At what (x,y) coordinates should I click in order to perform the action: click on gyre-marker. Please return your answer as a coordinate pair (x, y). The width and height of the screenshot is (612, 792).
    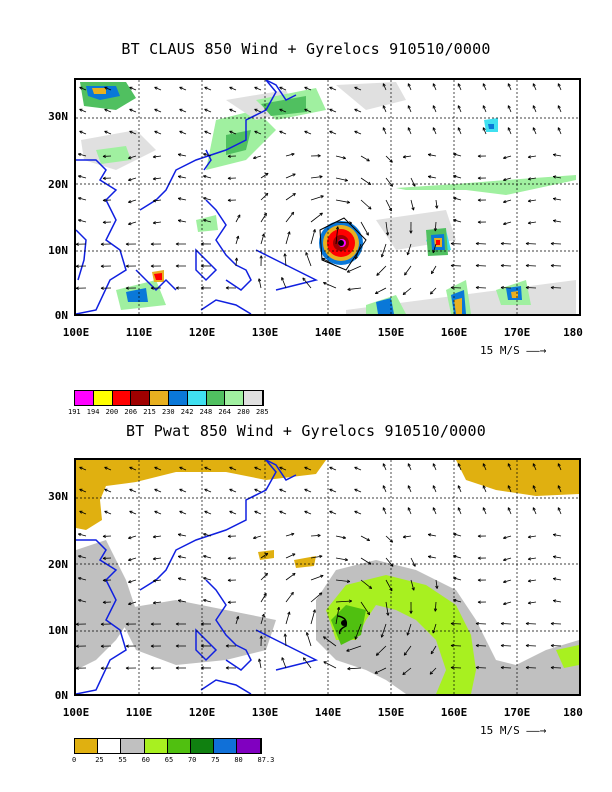
    Looking at the image, I should click on (341, 243).